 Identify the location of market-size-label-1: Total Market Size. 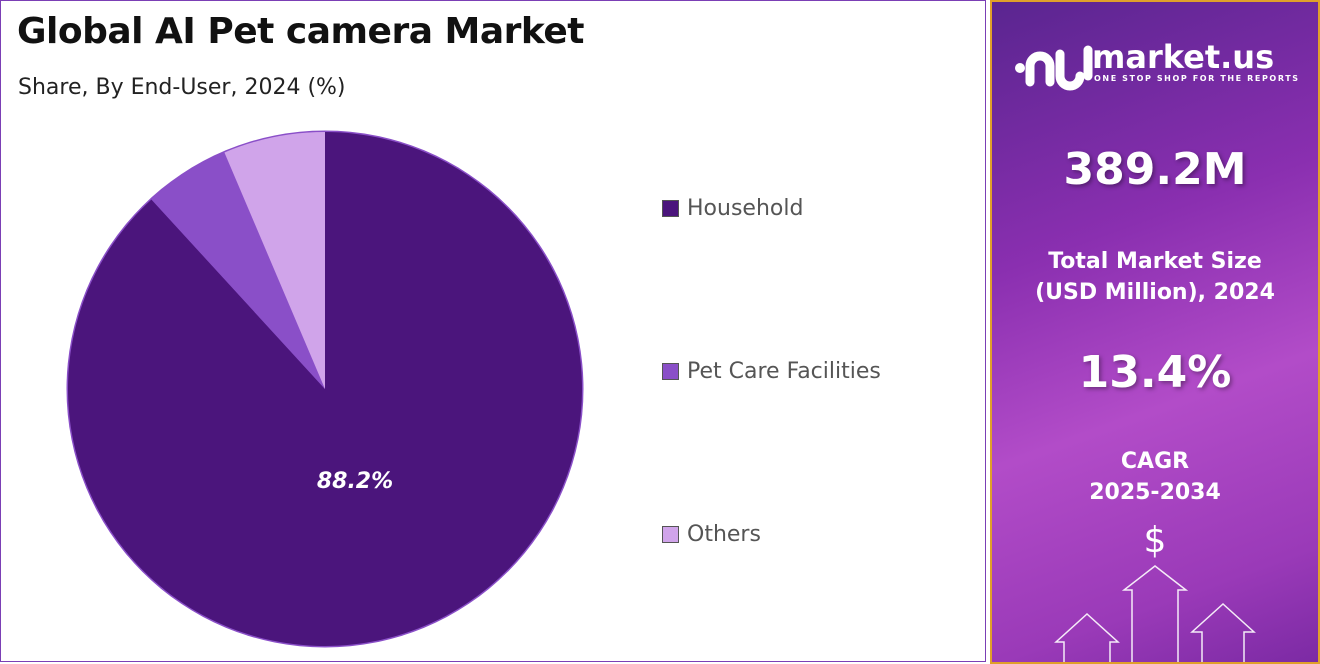
(1155, 261).